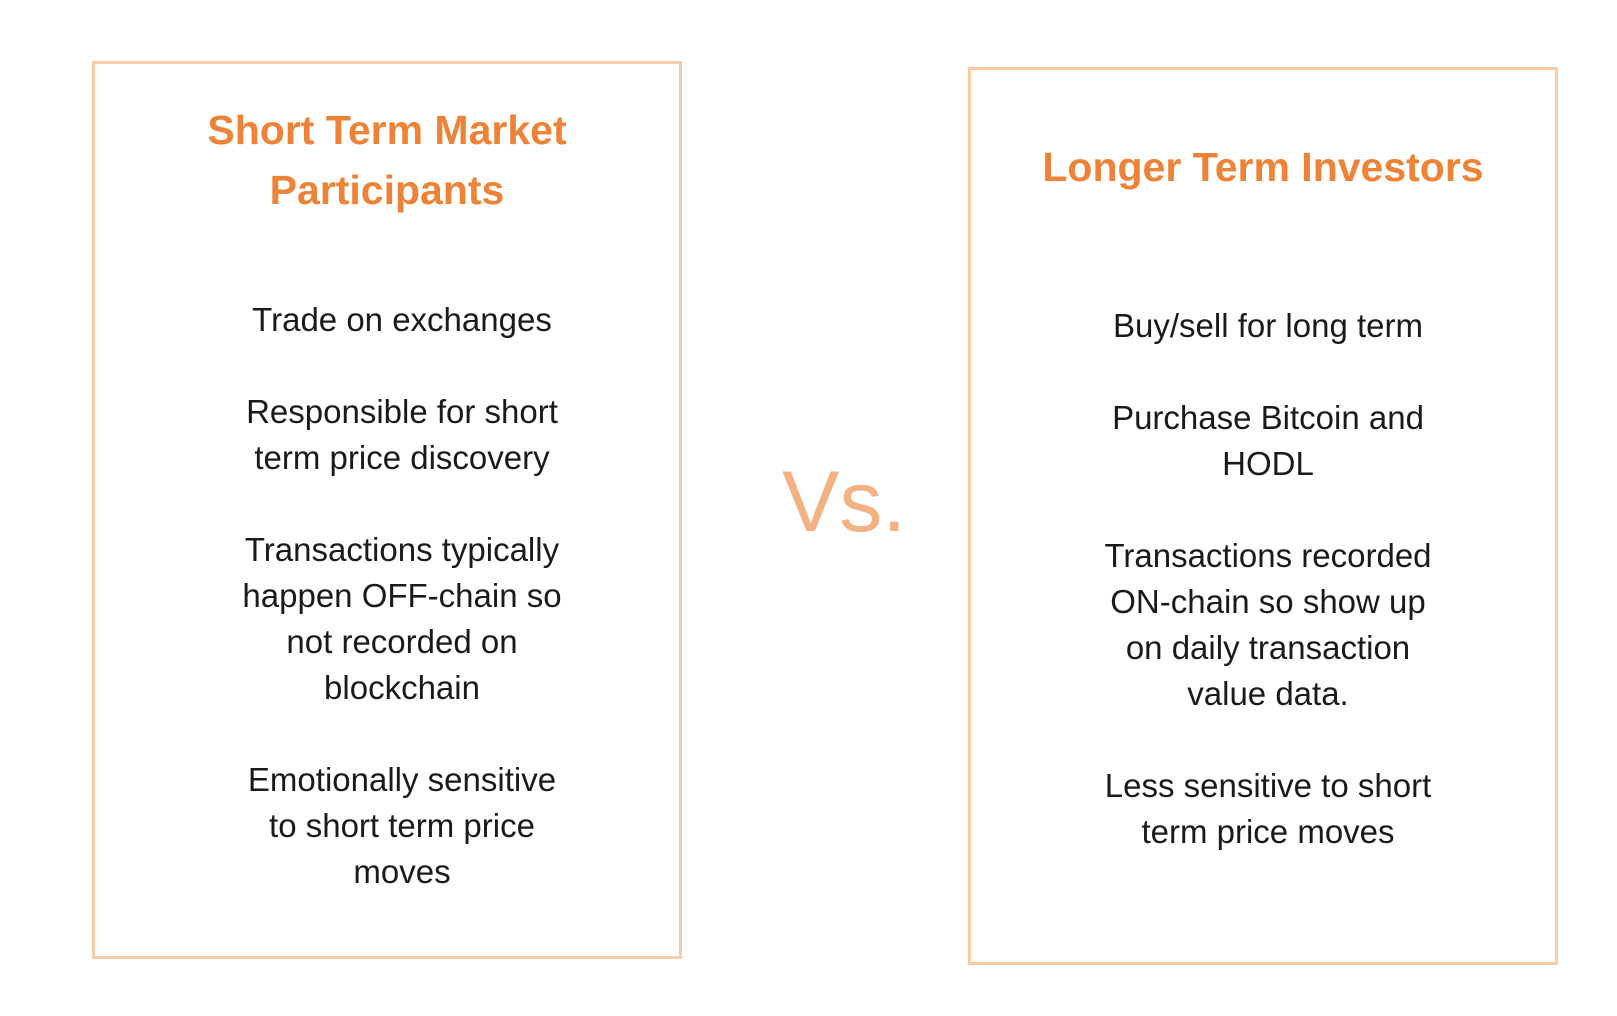 The width and height of the screenshot is (1617, 1016). I want to click on longer-term-panel-title: Longer Term Investors, so click(1263, 167).